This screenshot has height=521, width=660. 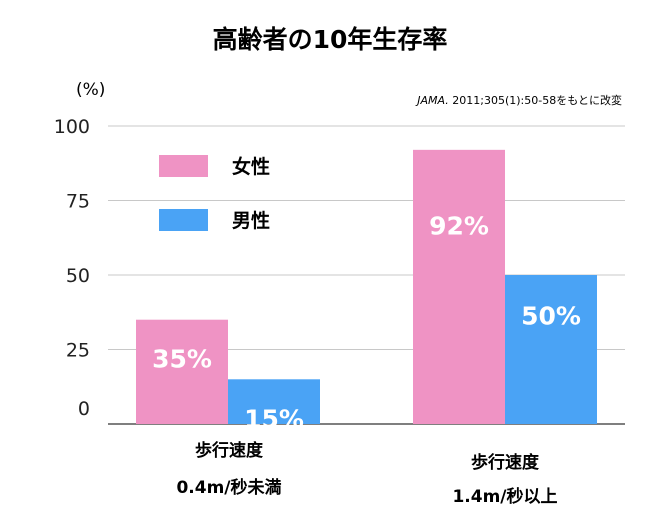 What do you see at coordinates (251, 220) in the screenshot?
I see `legend-label: 男性` at bounding box center [251, 220].